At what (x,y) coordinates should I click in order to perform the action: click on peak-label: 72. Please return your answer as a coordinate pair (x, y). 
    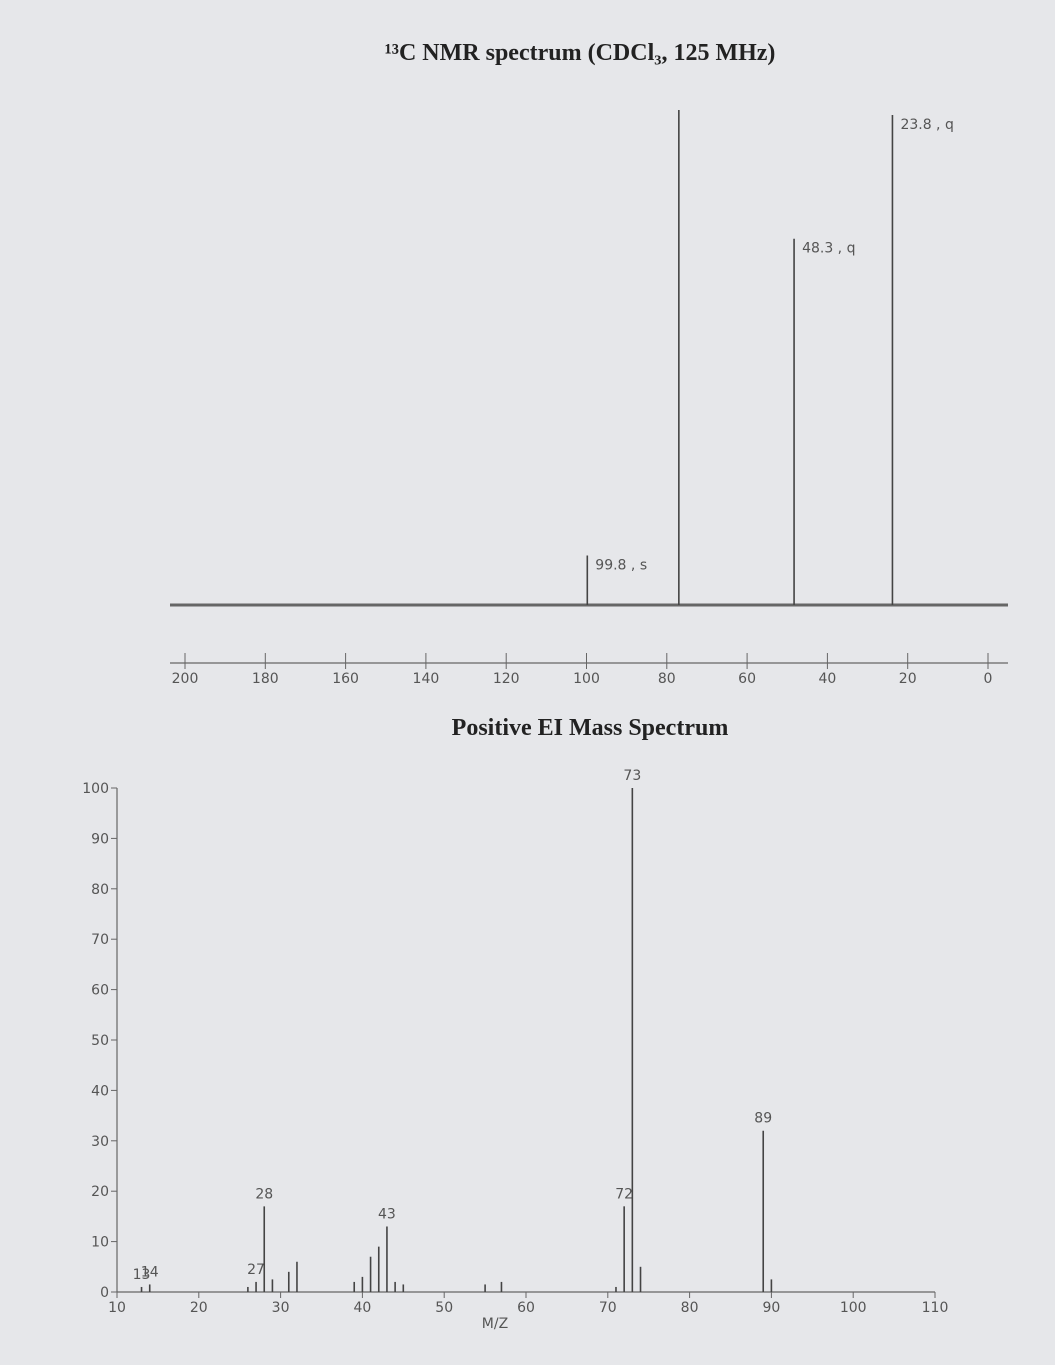
    Looking at the image, I should click on (624, 1194).